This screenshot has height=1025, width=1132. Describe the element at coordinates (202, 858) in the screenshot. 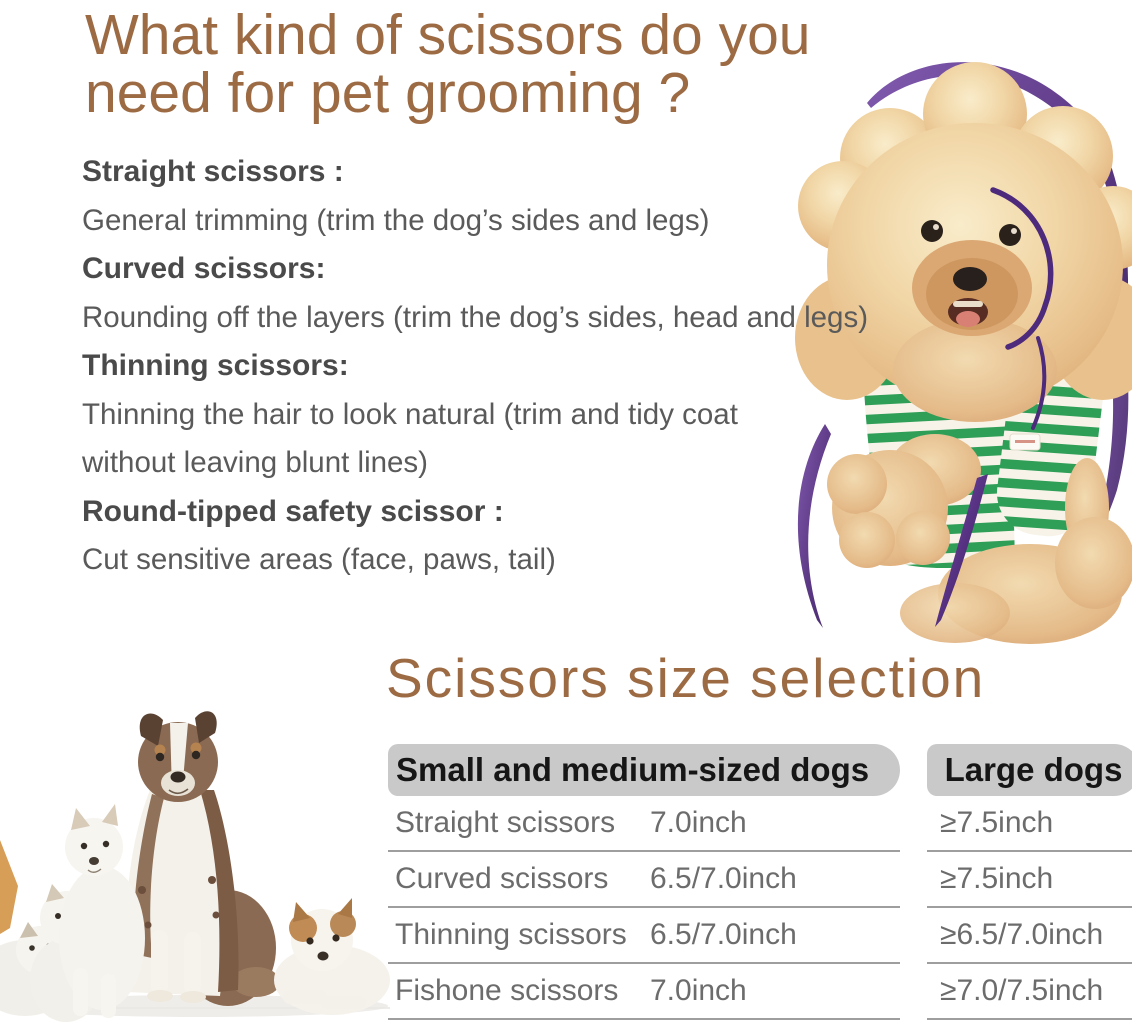

I see `australian-shepherd` at that location.